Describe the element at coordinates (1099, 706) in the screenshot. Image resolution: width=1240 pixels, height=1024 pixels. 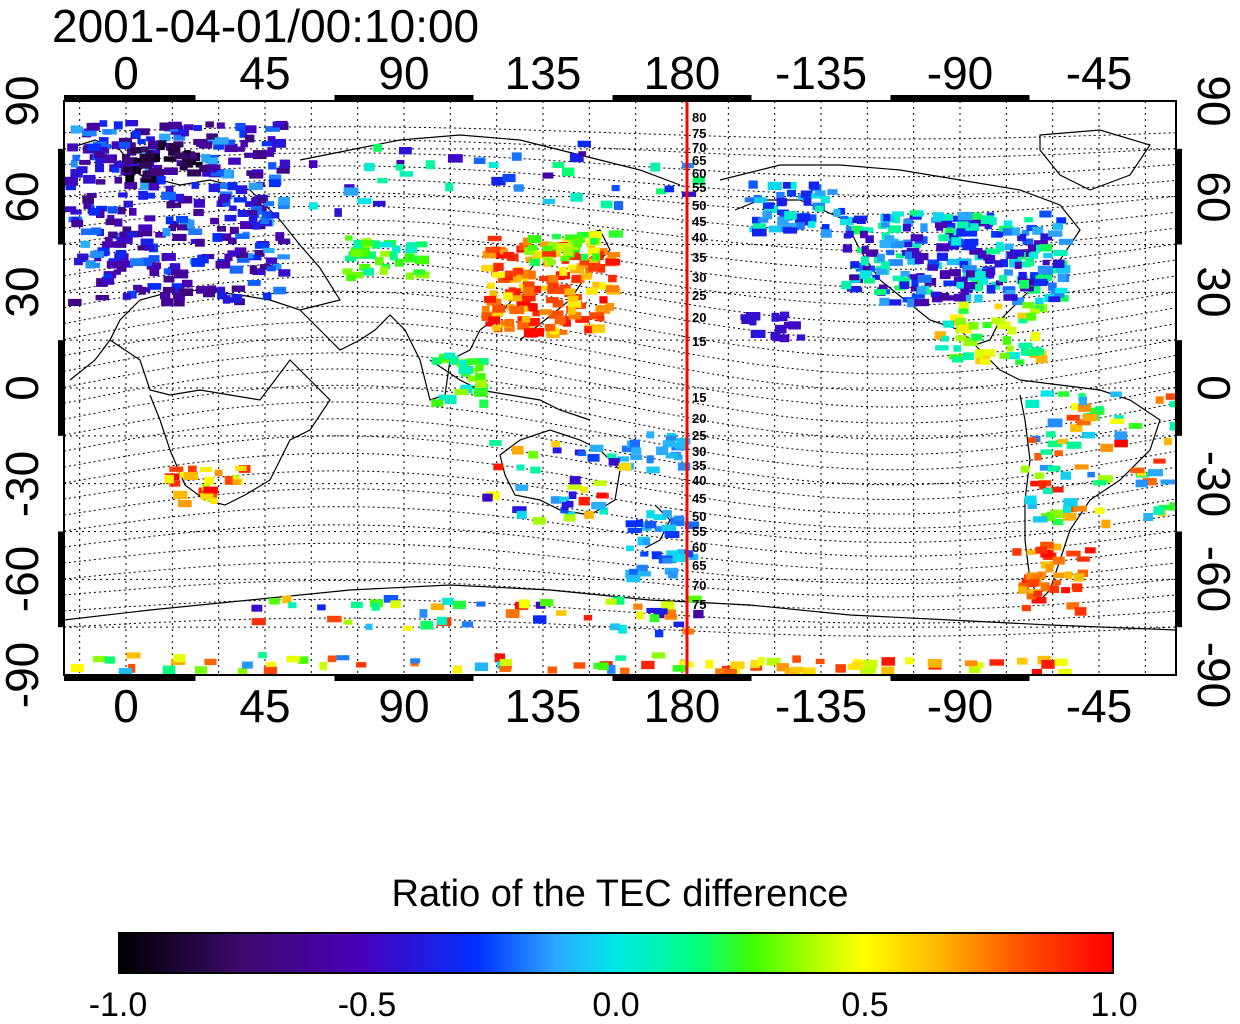
I see `bottom-lon-tick: -45` at that location.